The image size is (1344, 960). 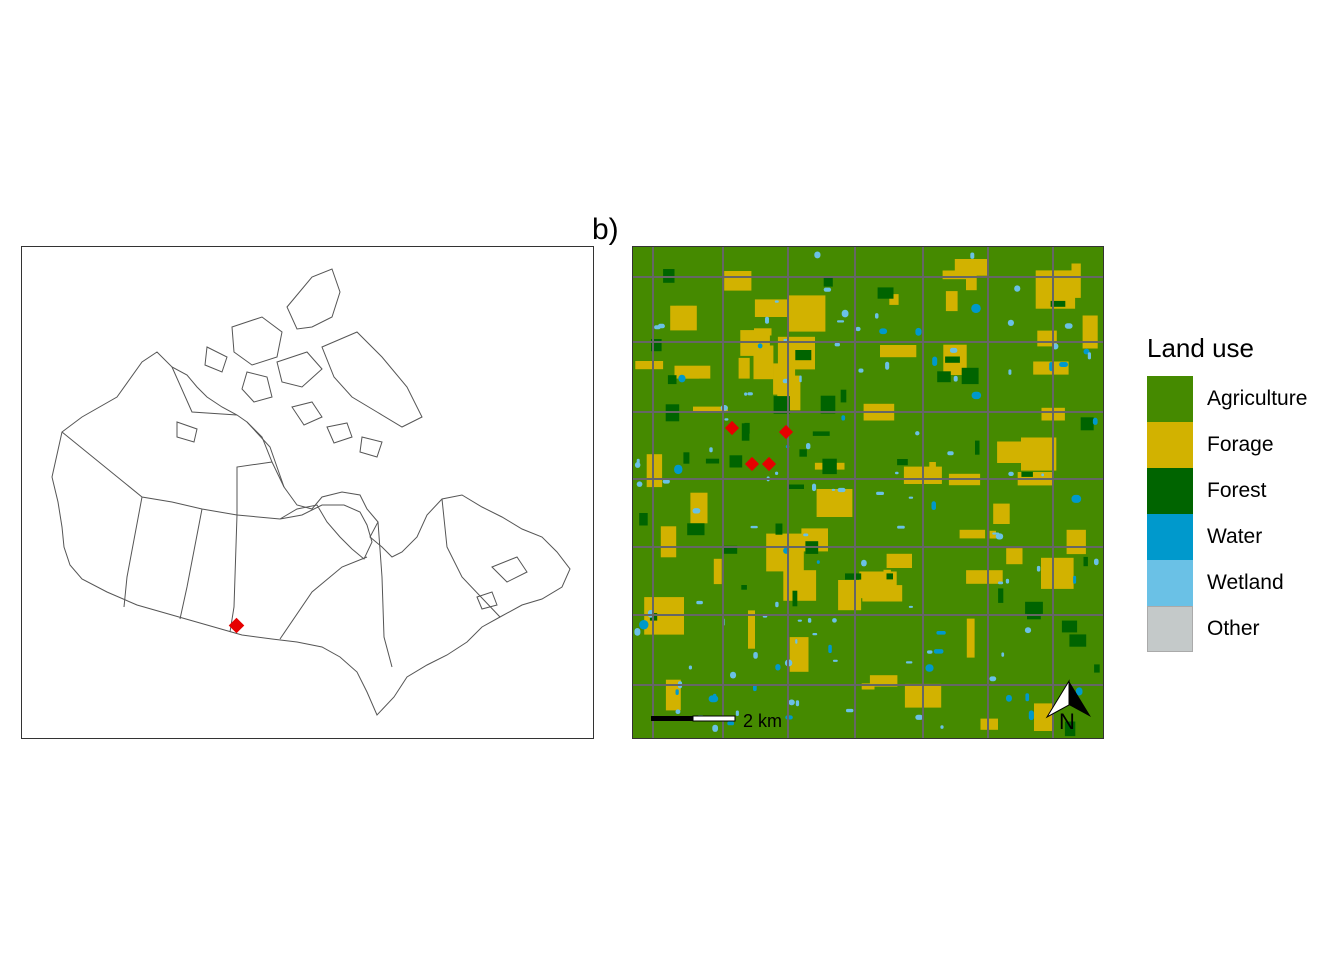 I want to click on hudson-bay-outline, so click(x=326, y=532).